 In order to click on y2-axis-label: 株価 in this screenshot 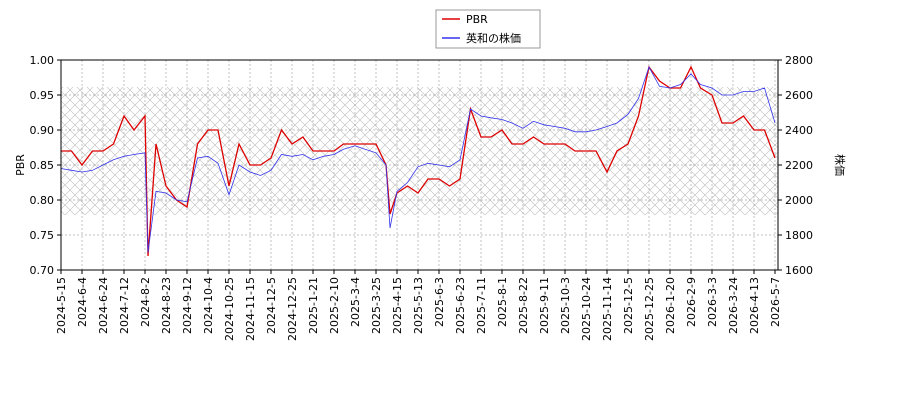, I will do `click(840, 165)`.